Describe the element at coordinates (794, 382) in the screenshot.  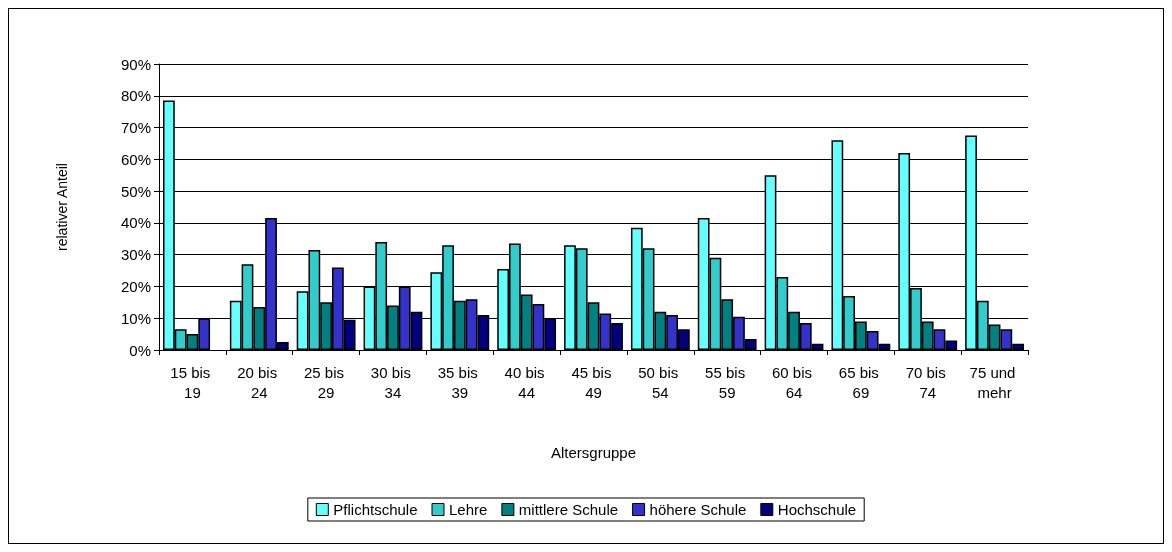
I see `x-tick-label: 60 bis 64` at that location.